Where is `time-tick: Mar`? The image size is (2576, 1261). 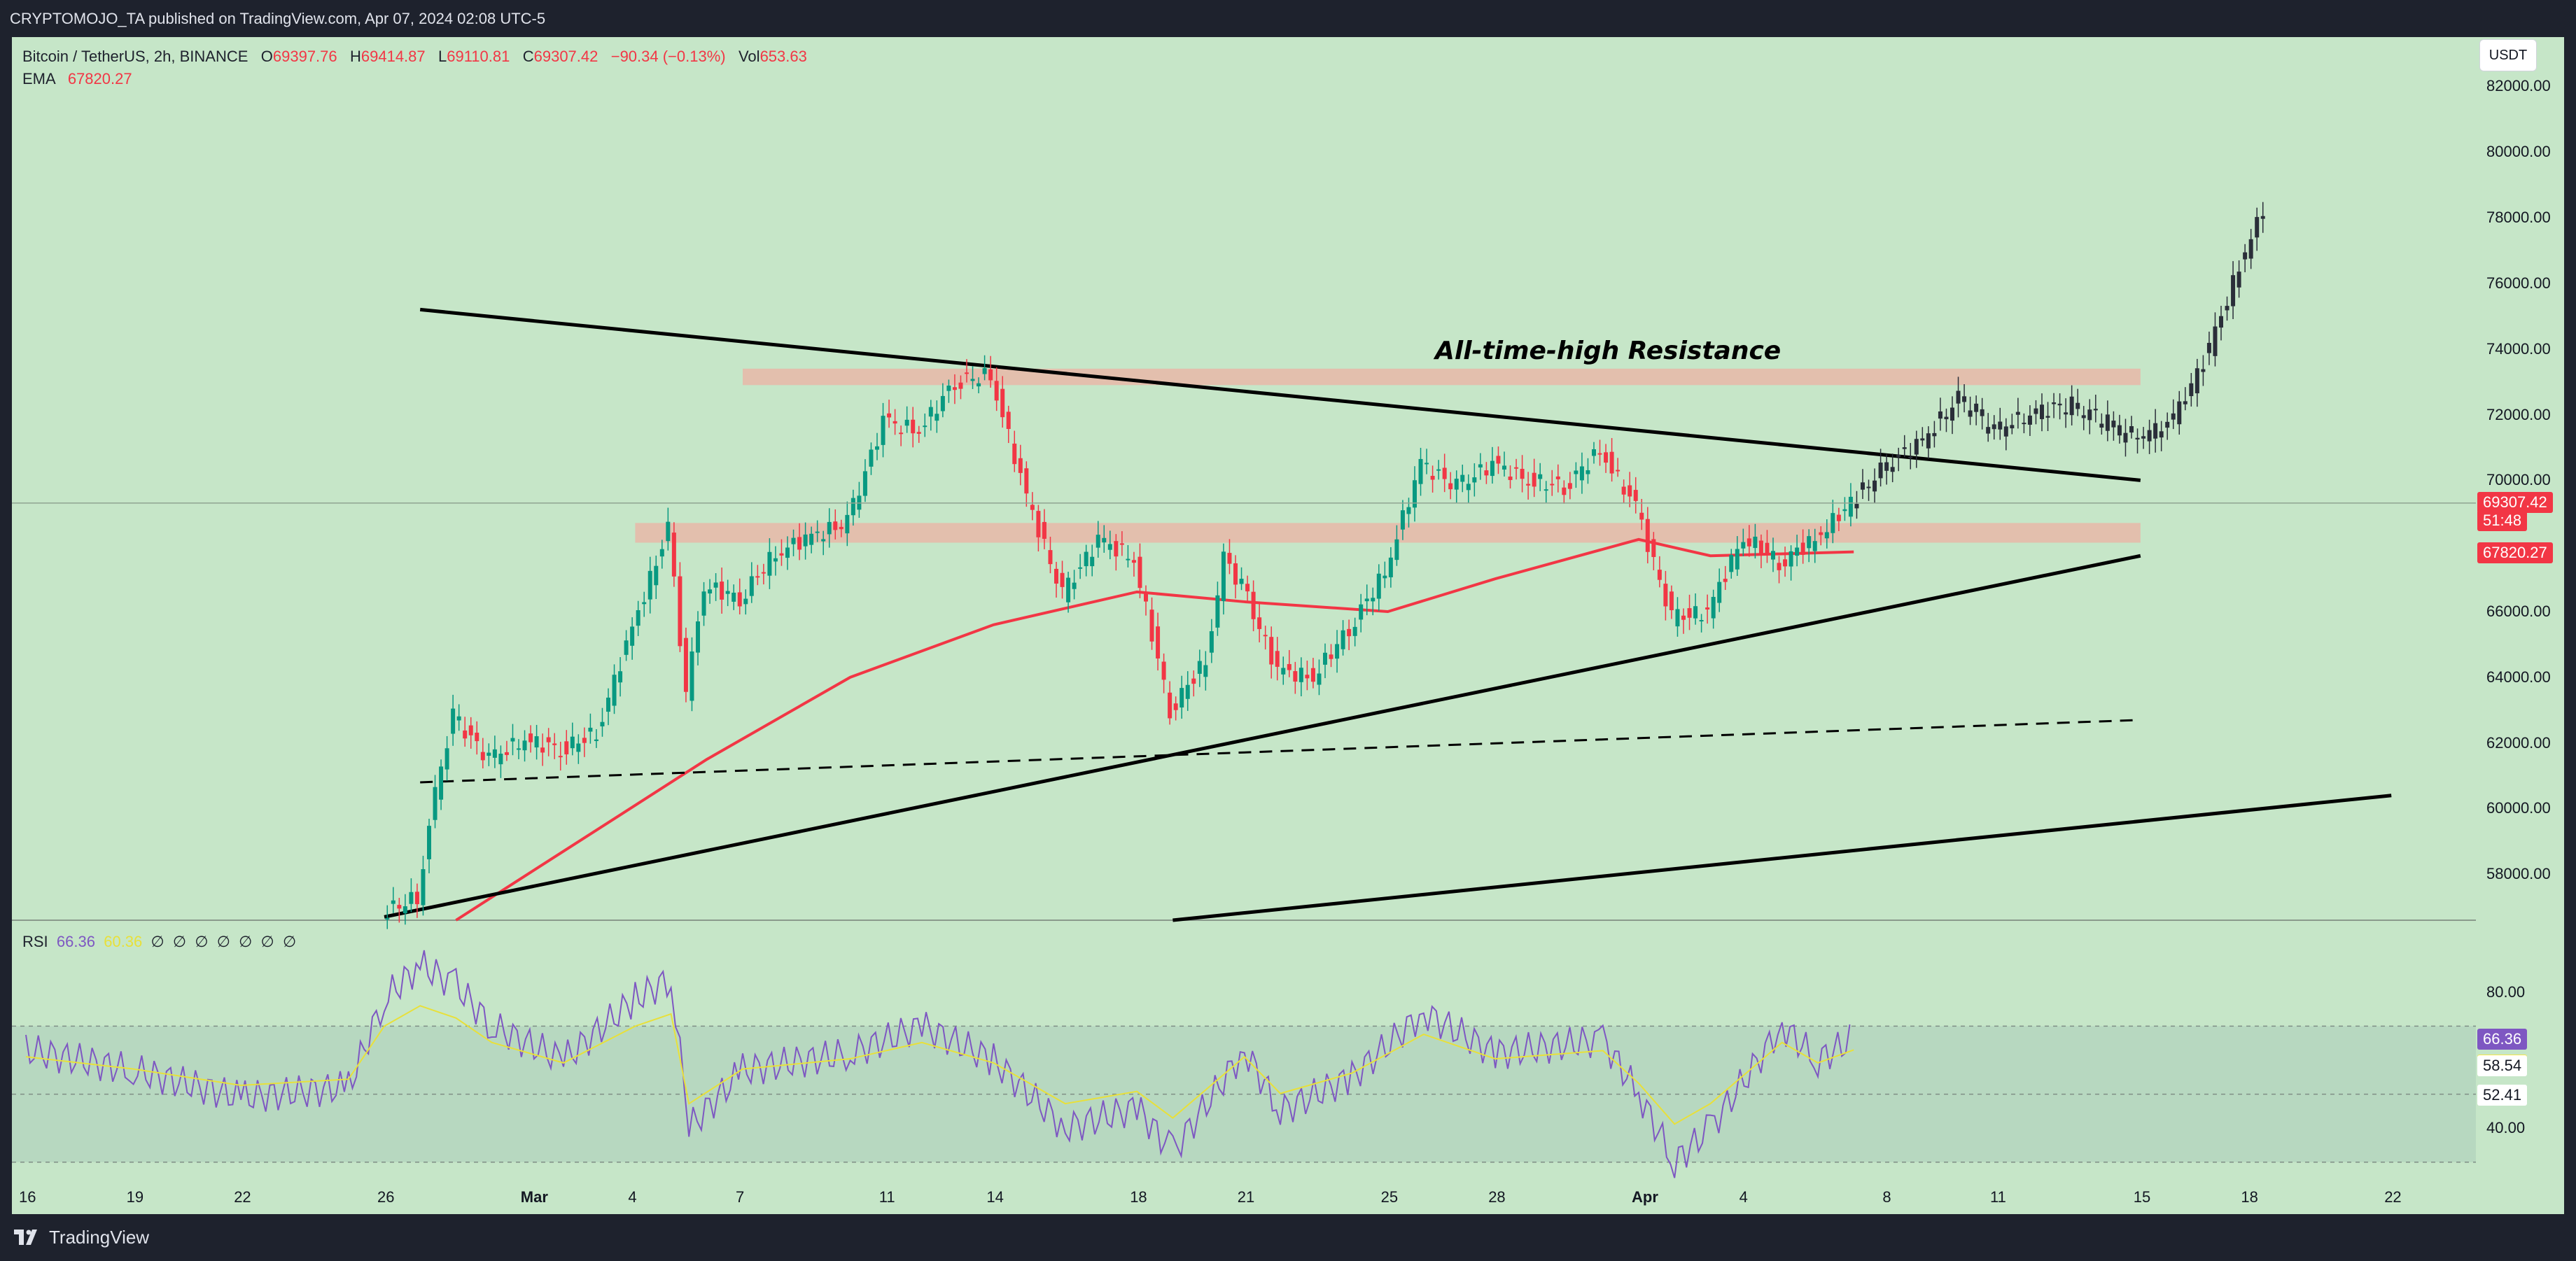 time-tick: Mar is located at coordinates (534, 1197).